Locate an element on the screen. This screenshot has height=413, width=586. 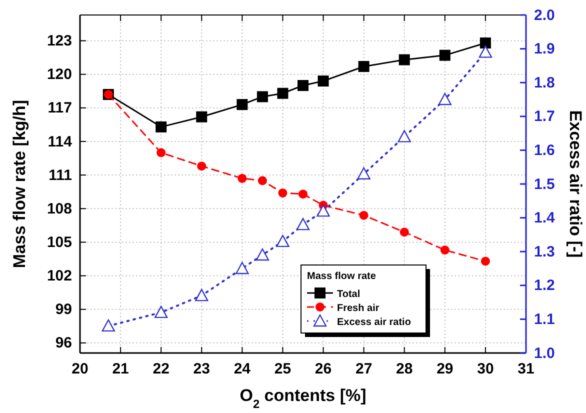
legend-label: Excess air ratio is located at coordinates (374, 322).